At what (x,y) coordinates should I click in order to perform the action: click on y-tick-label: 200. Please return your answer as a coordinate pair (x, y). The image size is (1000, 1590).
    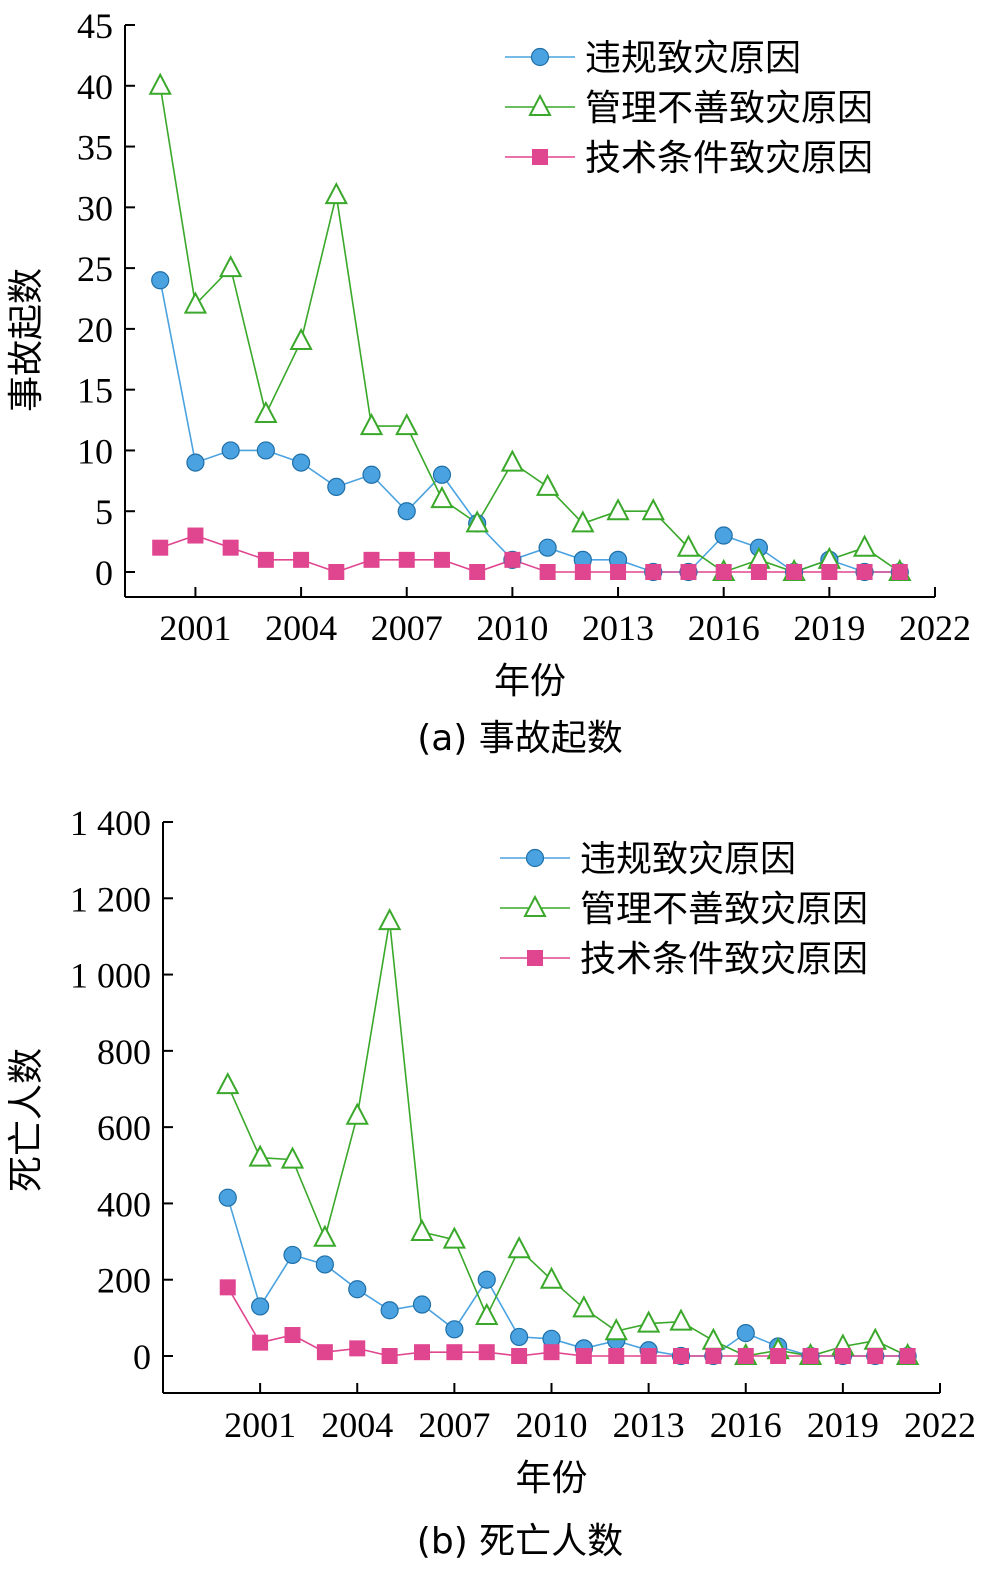
    Looking at the image, I should click on (124, 1281).